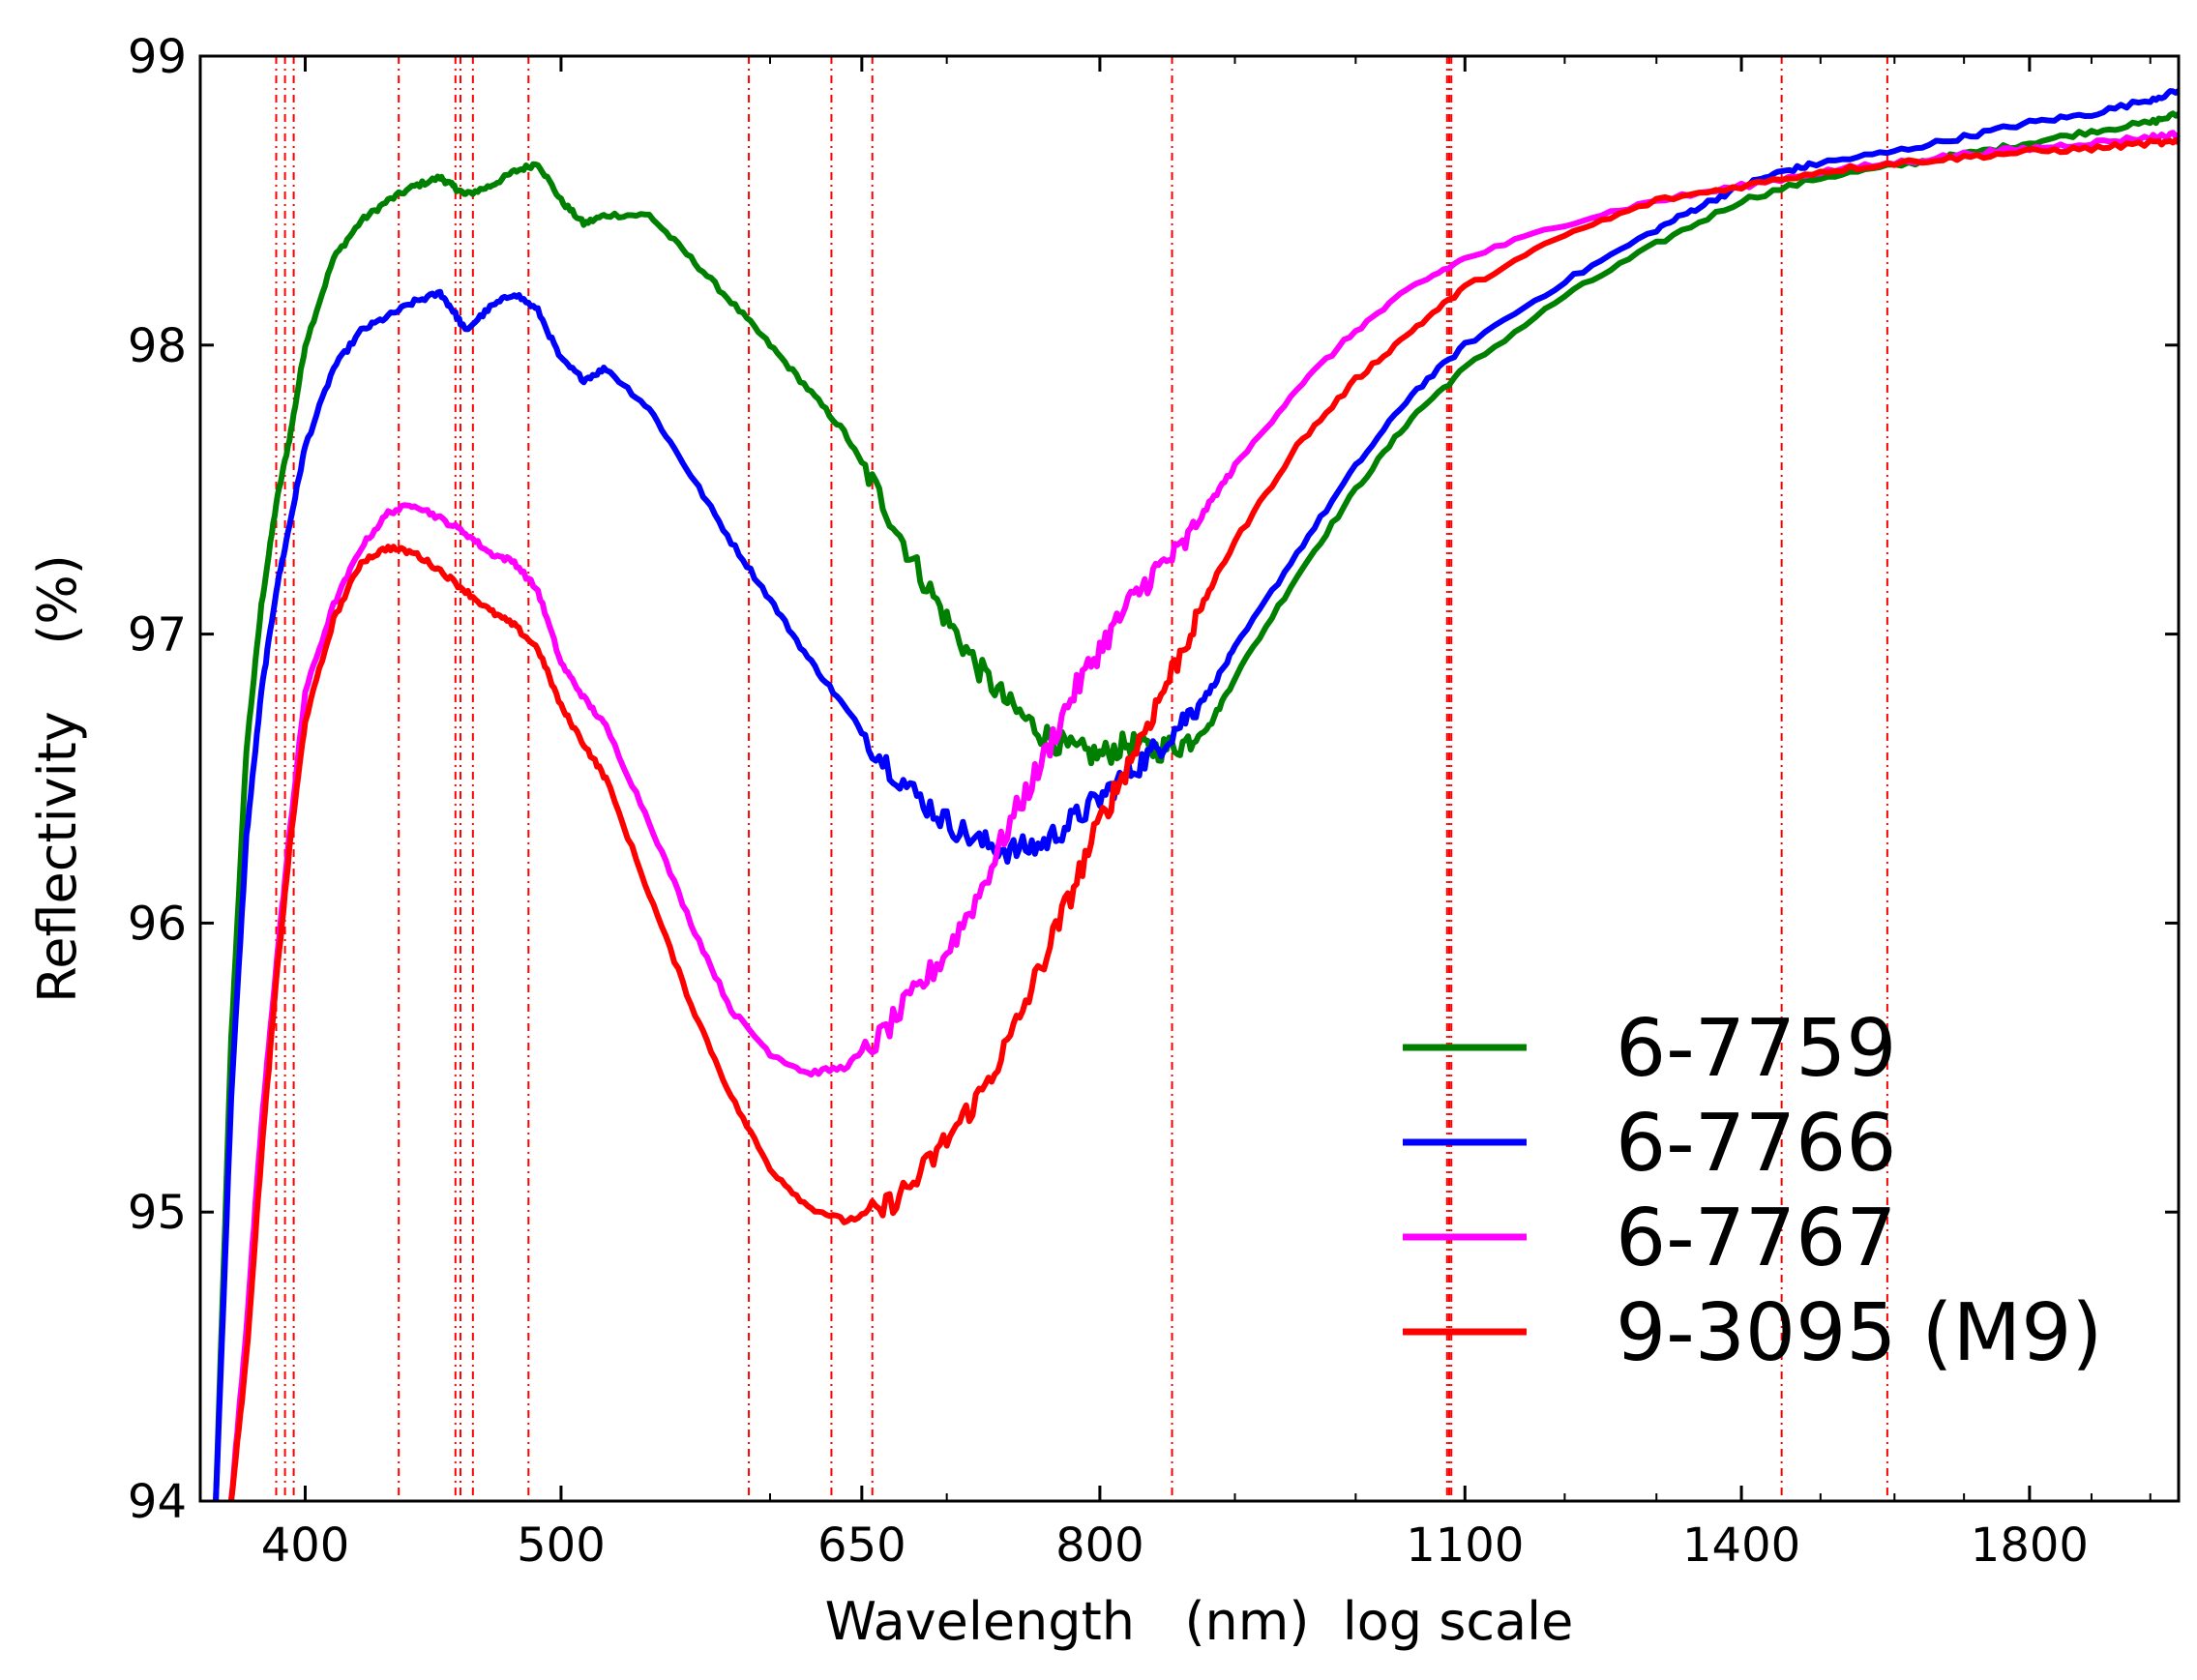  Describe the element at coordinates (561, 1546) in the screenshot. I see `x-tick-label: 500` at that location.